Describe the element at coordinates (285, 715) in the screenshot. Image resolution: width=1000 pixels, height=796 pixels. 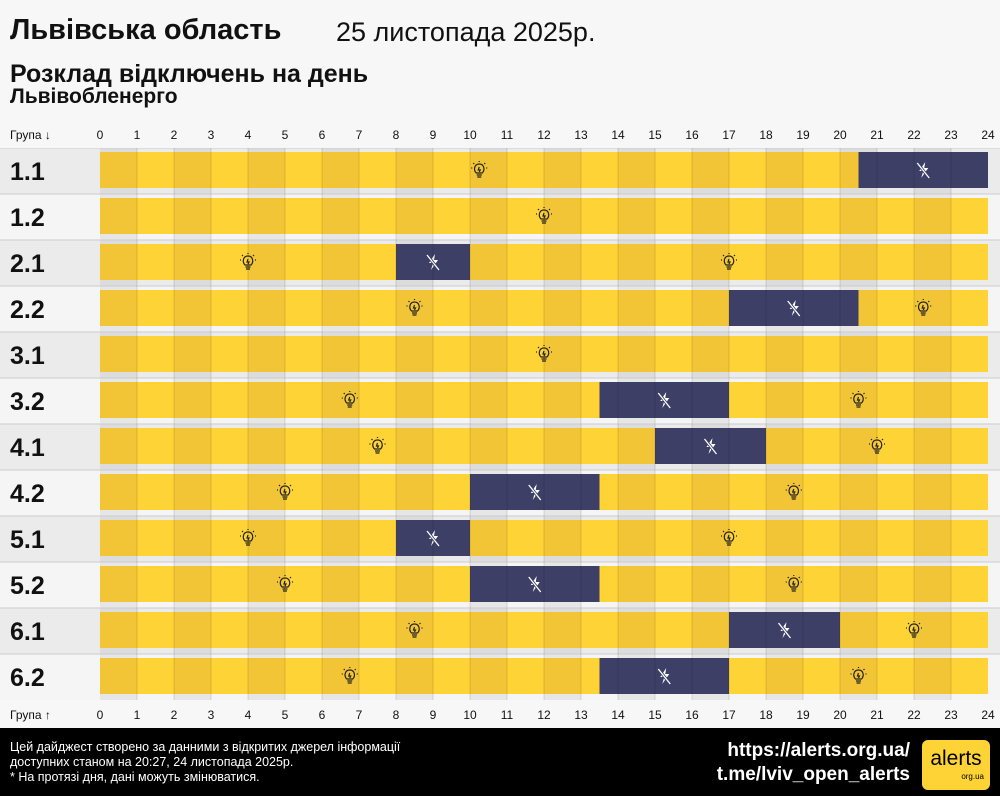
I see `x-tick-label: 5` at that location.